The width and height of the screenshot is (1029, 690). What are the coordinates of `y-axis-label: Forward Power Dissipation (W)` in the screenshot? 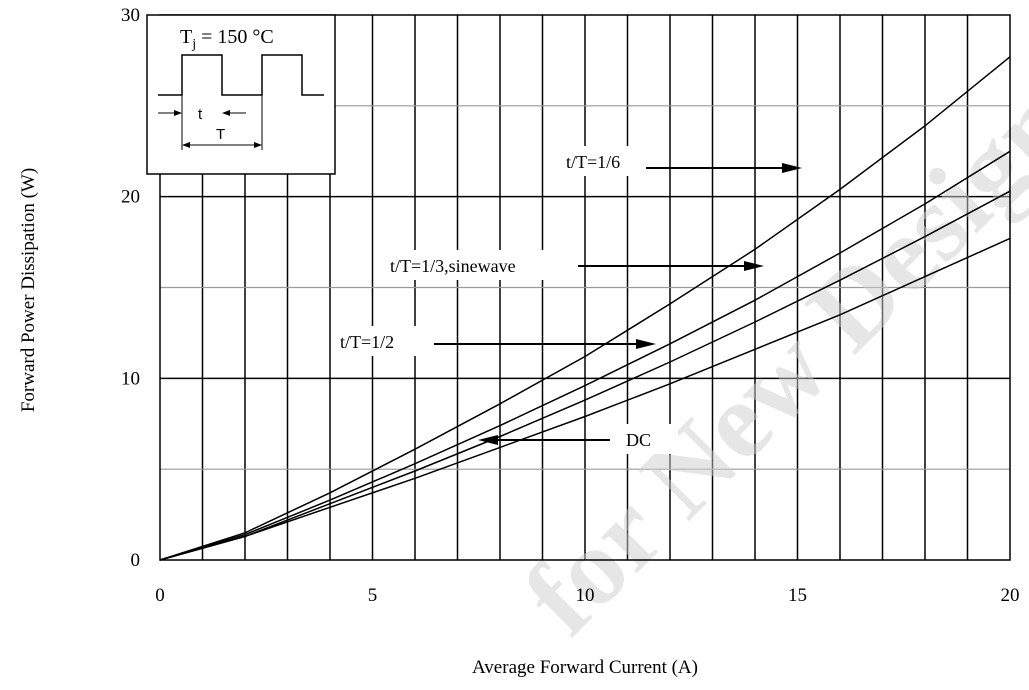 It's located at (28, 290).